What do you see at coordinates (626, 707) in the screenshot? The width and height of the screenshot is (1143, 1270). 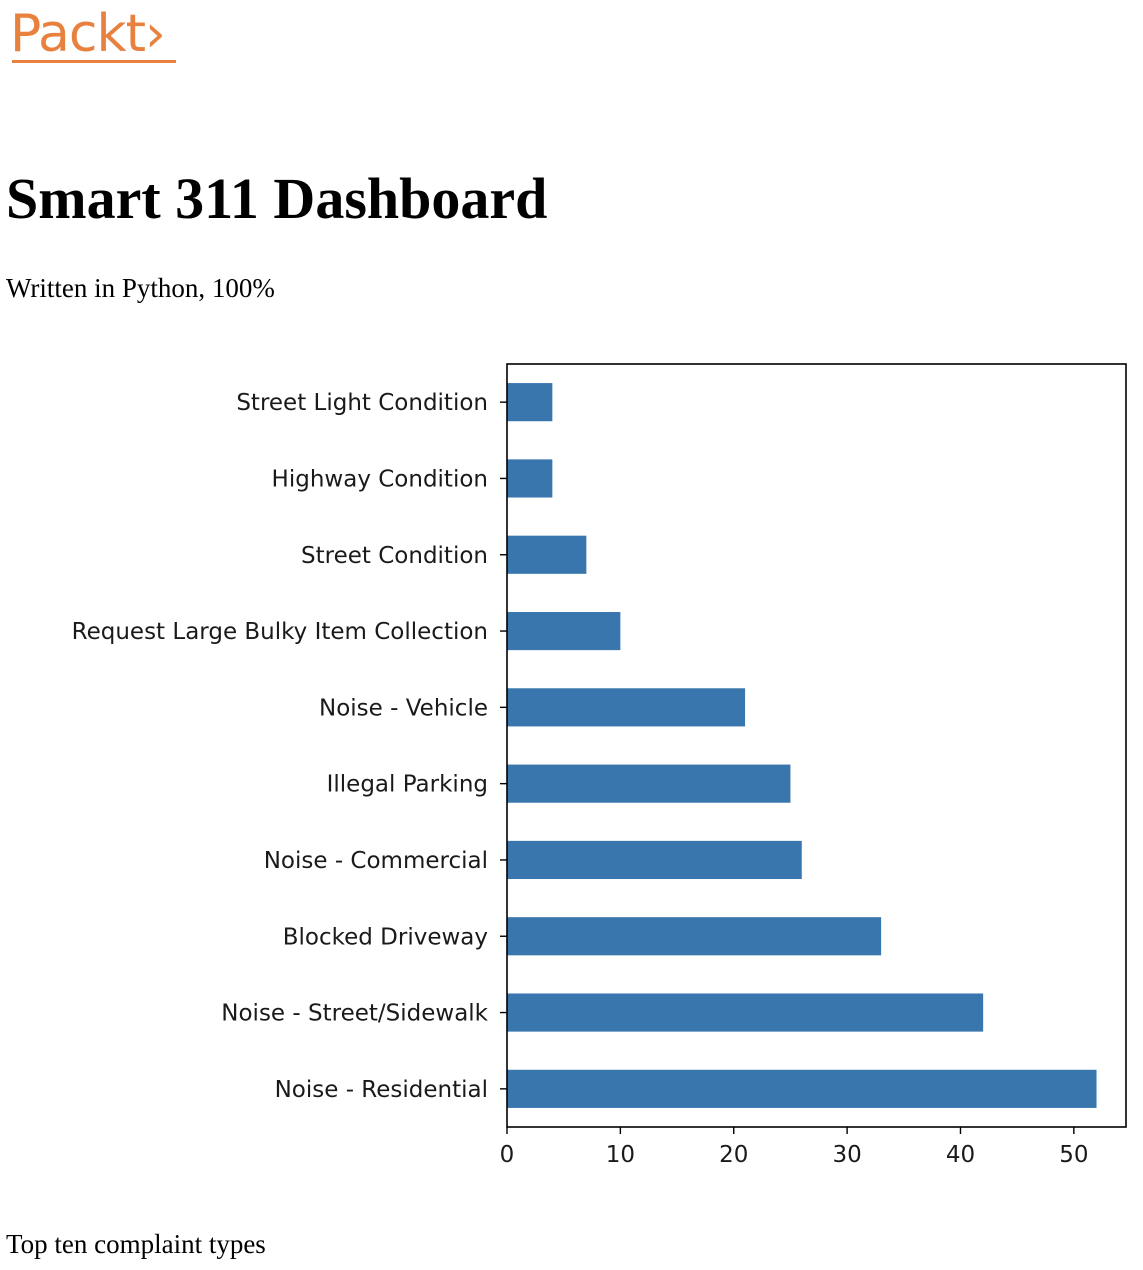 I see `bar-noise-vehicle` at bounding box center [626, 707].